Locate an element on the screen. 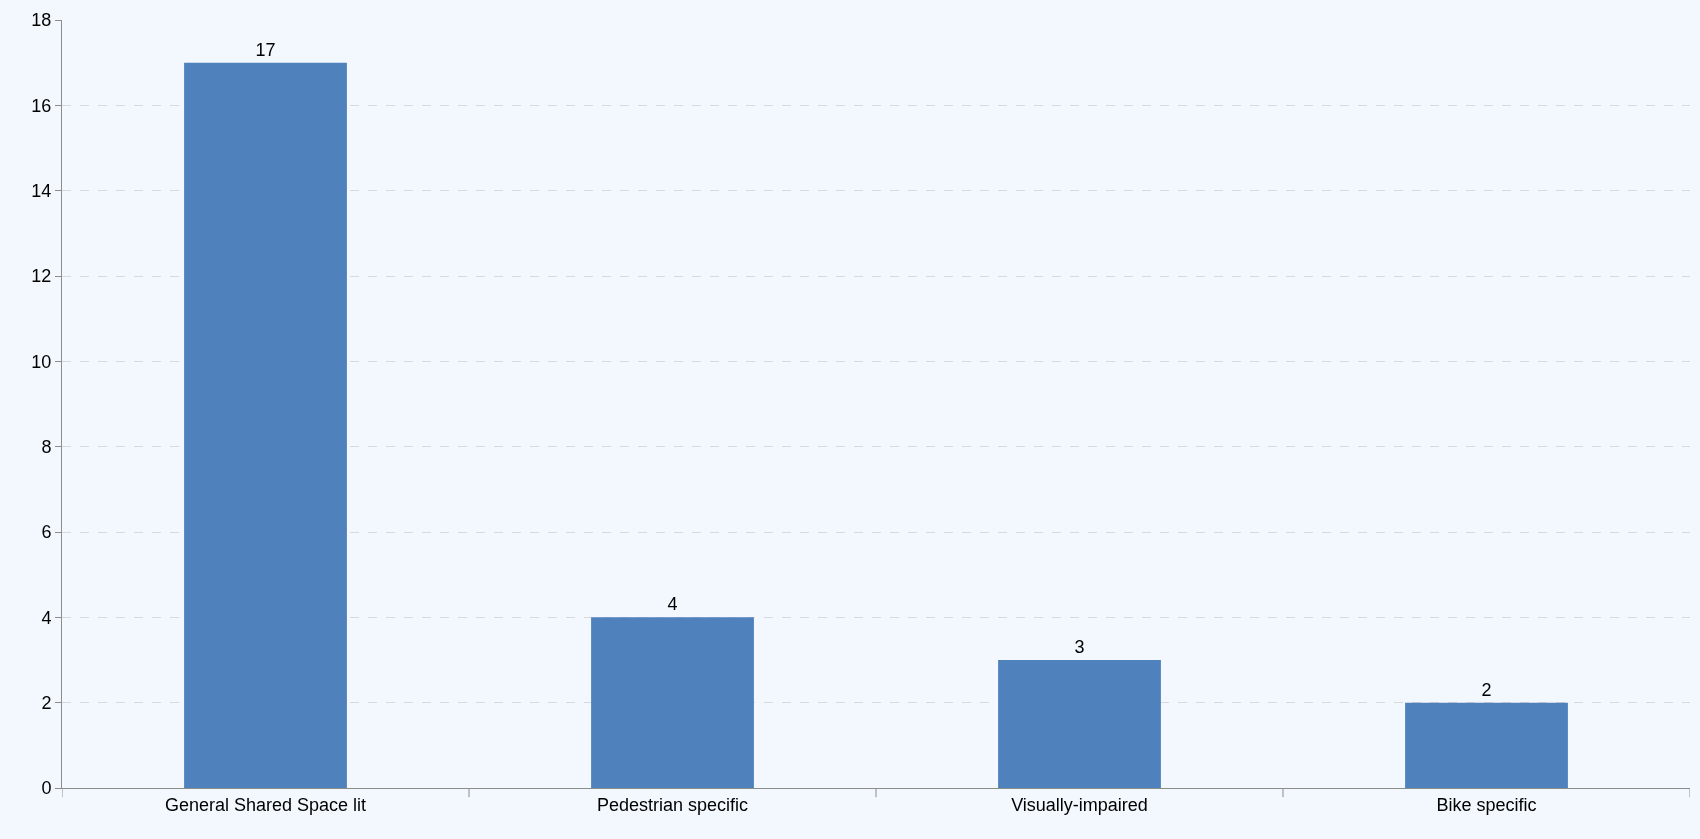 The height and width of the screenshot is (839, 1700). y-tick-label: 18 is located at coordinates (41, 20).